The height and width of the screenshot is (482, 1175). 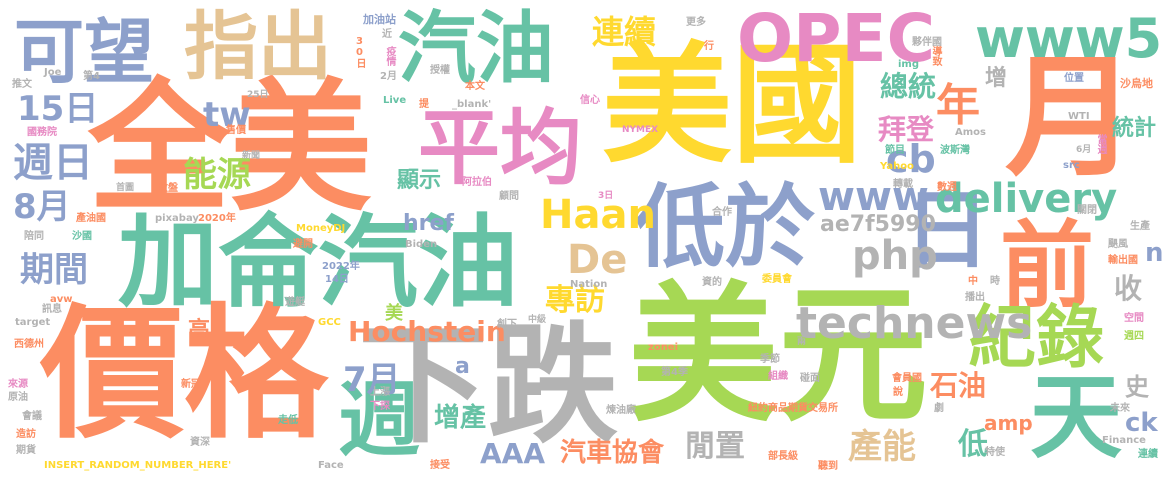 I want to click on word-jia-ge: 價格, so click(x=184, y=374).